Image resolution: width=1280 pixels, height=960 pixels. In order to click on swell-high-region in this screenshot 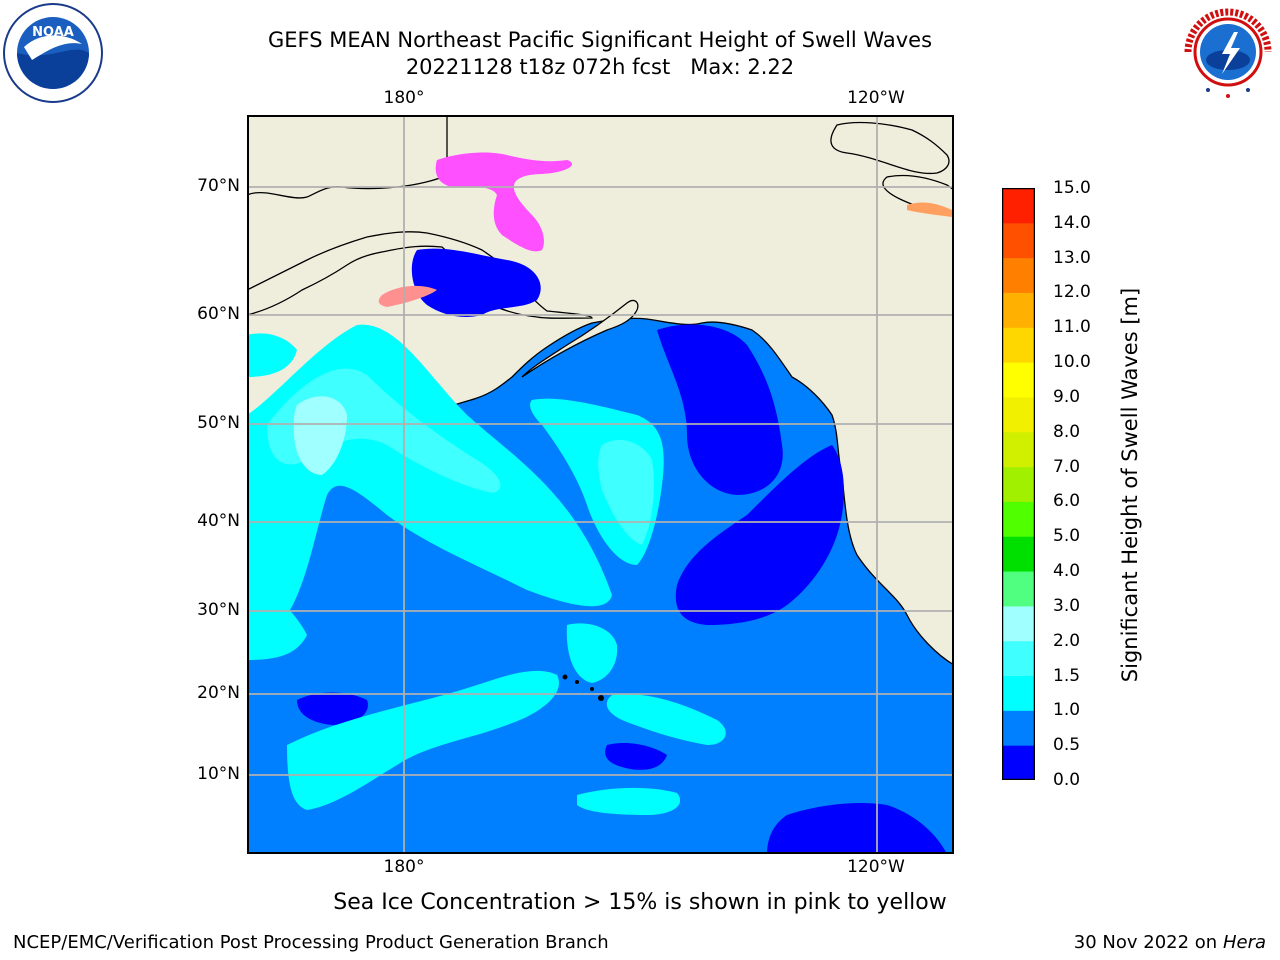, I will do `click(626, 492)`.